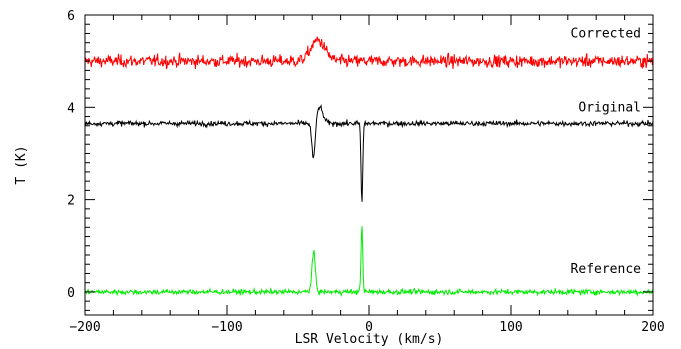 The width and height of the screenshot is (681, 349). What do you see at coordinates (71, 108) in the screenshot?
I see `y-tick-label: 4` at bounding box center [71, 108].